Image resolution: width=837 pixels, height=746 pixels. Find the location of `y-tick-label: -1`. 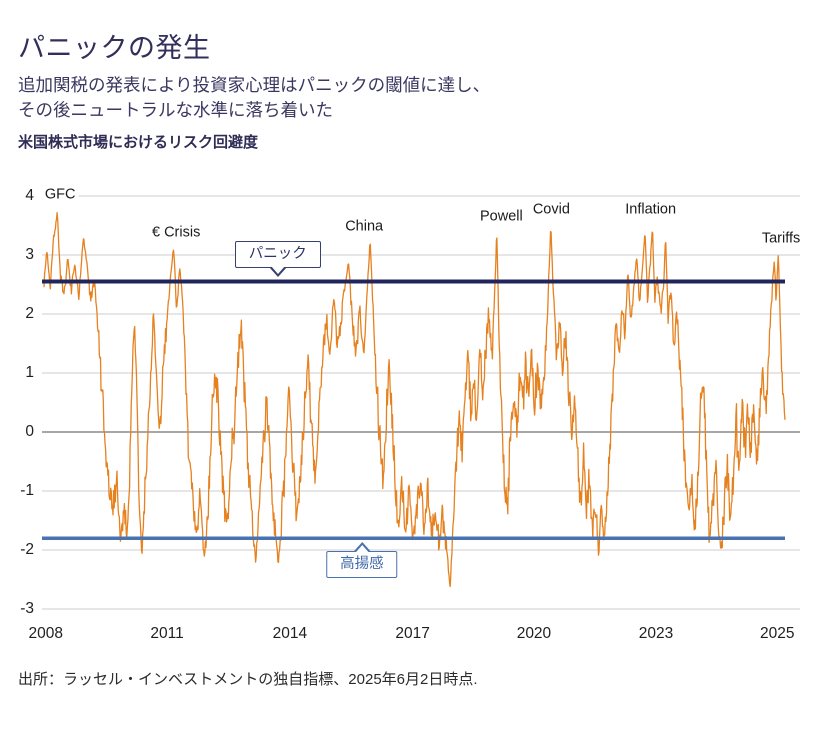

y-tick-label: -1 is located at coordinates (27, 490).